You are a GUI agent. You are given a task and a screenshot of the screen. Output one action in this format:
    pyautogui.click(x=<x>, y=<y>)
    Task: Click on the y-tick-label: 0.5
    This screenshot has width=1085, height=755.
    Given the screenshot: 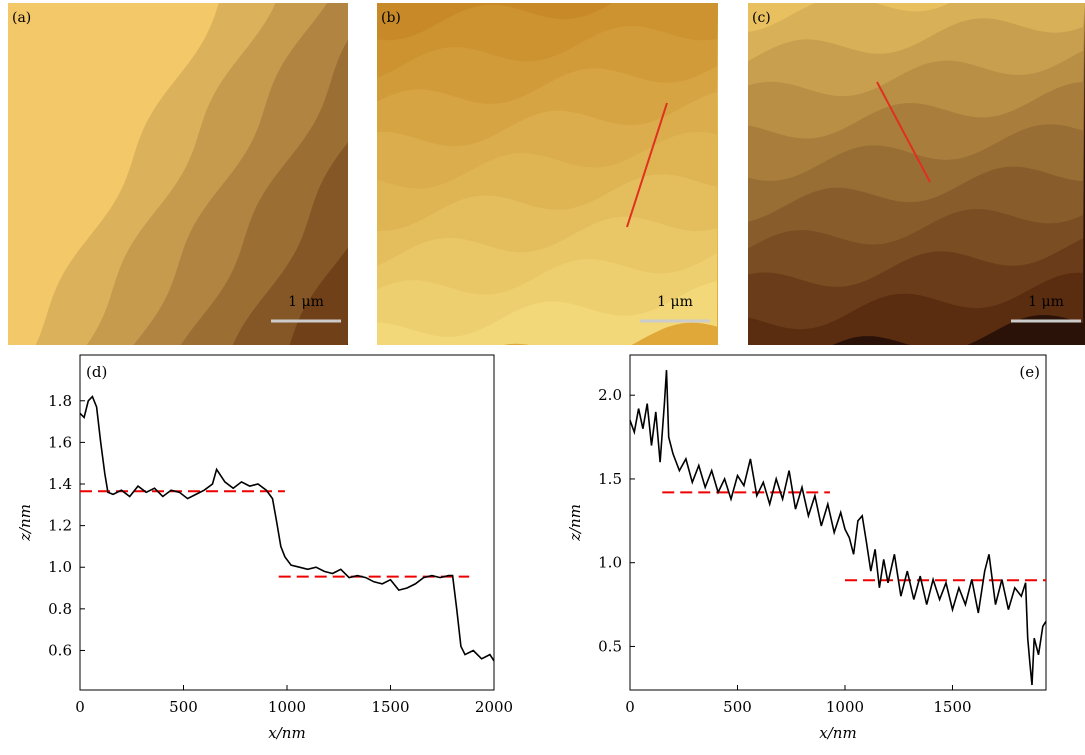 What is the action you would take?
    pyautogui.click(x=610, y=646)
    